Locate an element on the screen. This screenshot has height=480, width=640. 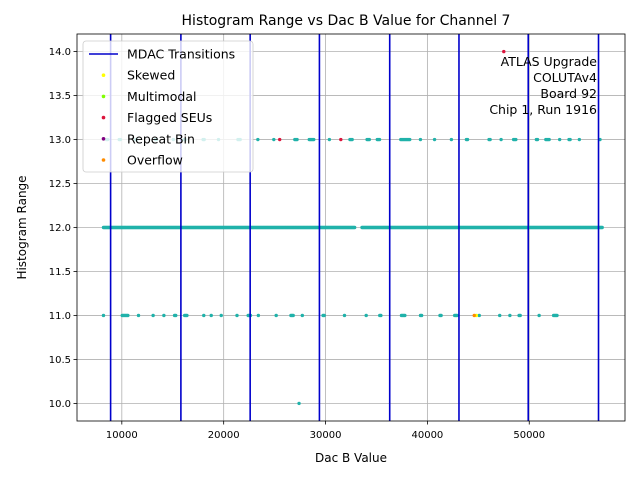
y-tick-label: 11.5 is located at coordinates (60, 272).